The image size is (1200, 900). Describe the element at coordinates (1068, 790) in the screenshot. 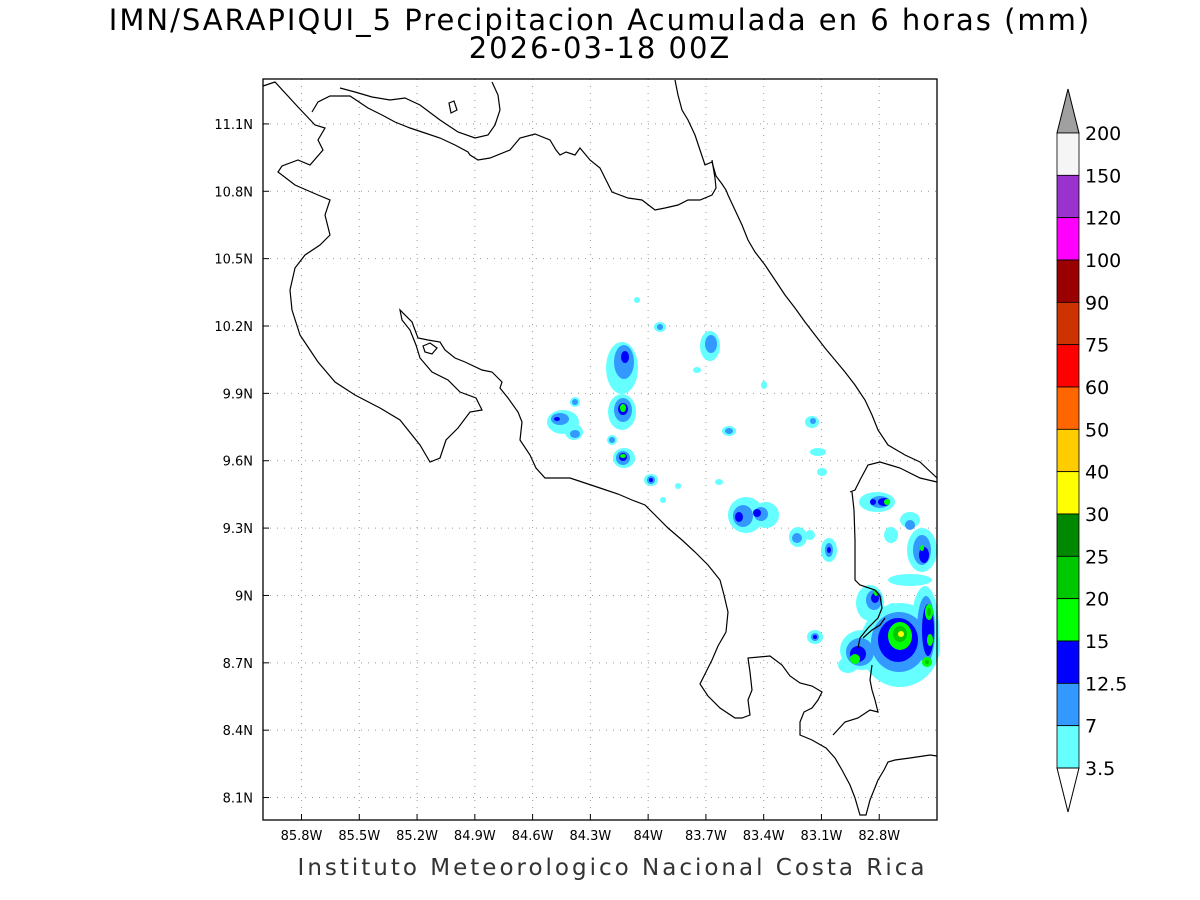

I see `colorbar-bottom-arrow` at that location.